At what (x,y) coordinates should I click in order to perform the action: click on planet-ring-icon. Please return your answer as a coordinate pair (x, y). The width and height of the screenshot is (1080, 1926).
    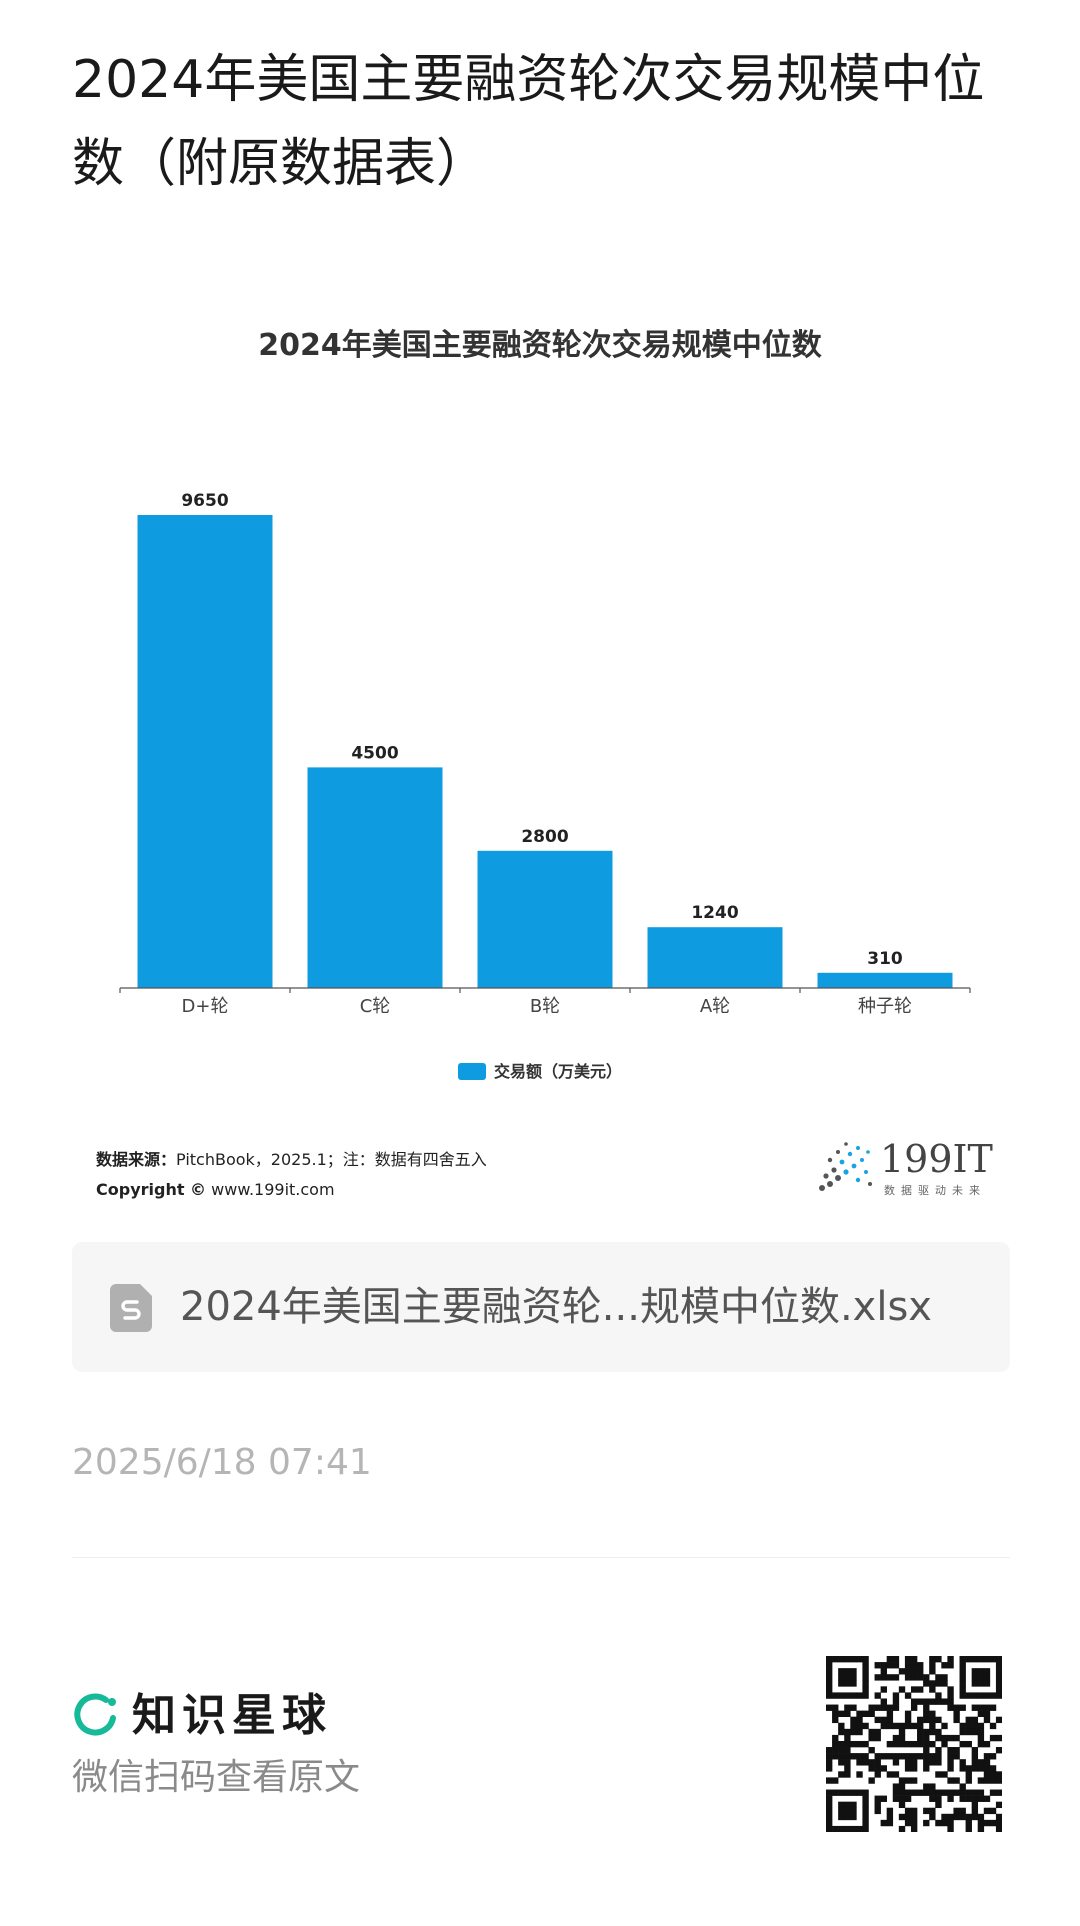
    Looking at the image, I should click on (95, 1714).